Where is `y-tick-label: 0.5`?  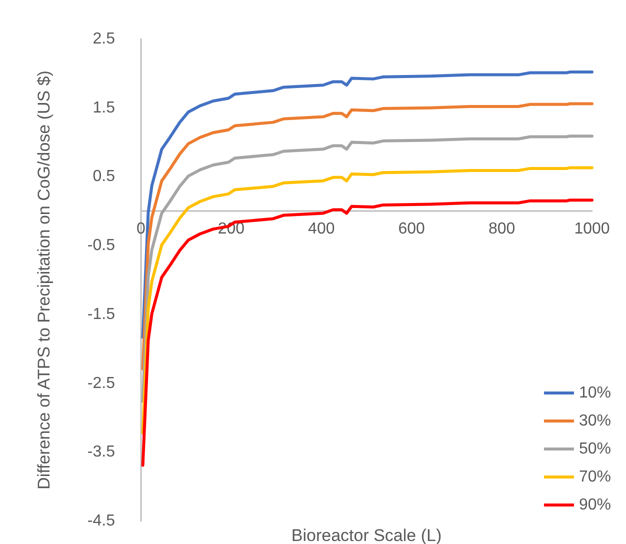 y-tick-label: 0.5 is located at coordinates (104, 177).